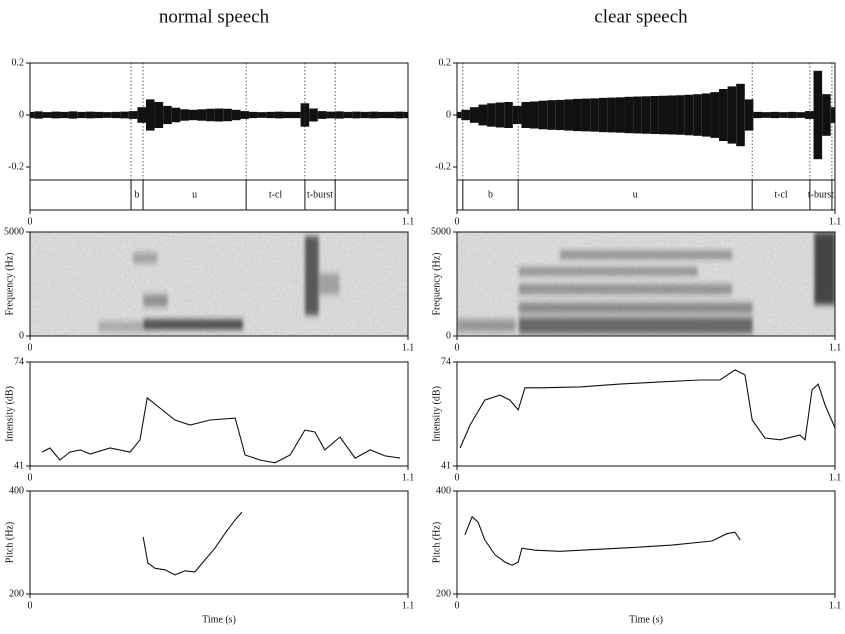 Image resolution: width=845 pixels, height=634 pixels. What do you see at coordinates (436, 542) in the screenshot?
I see `y-axis-label: Pitch (Hz)` at bounding box center [436, 542].